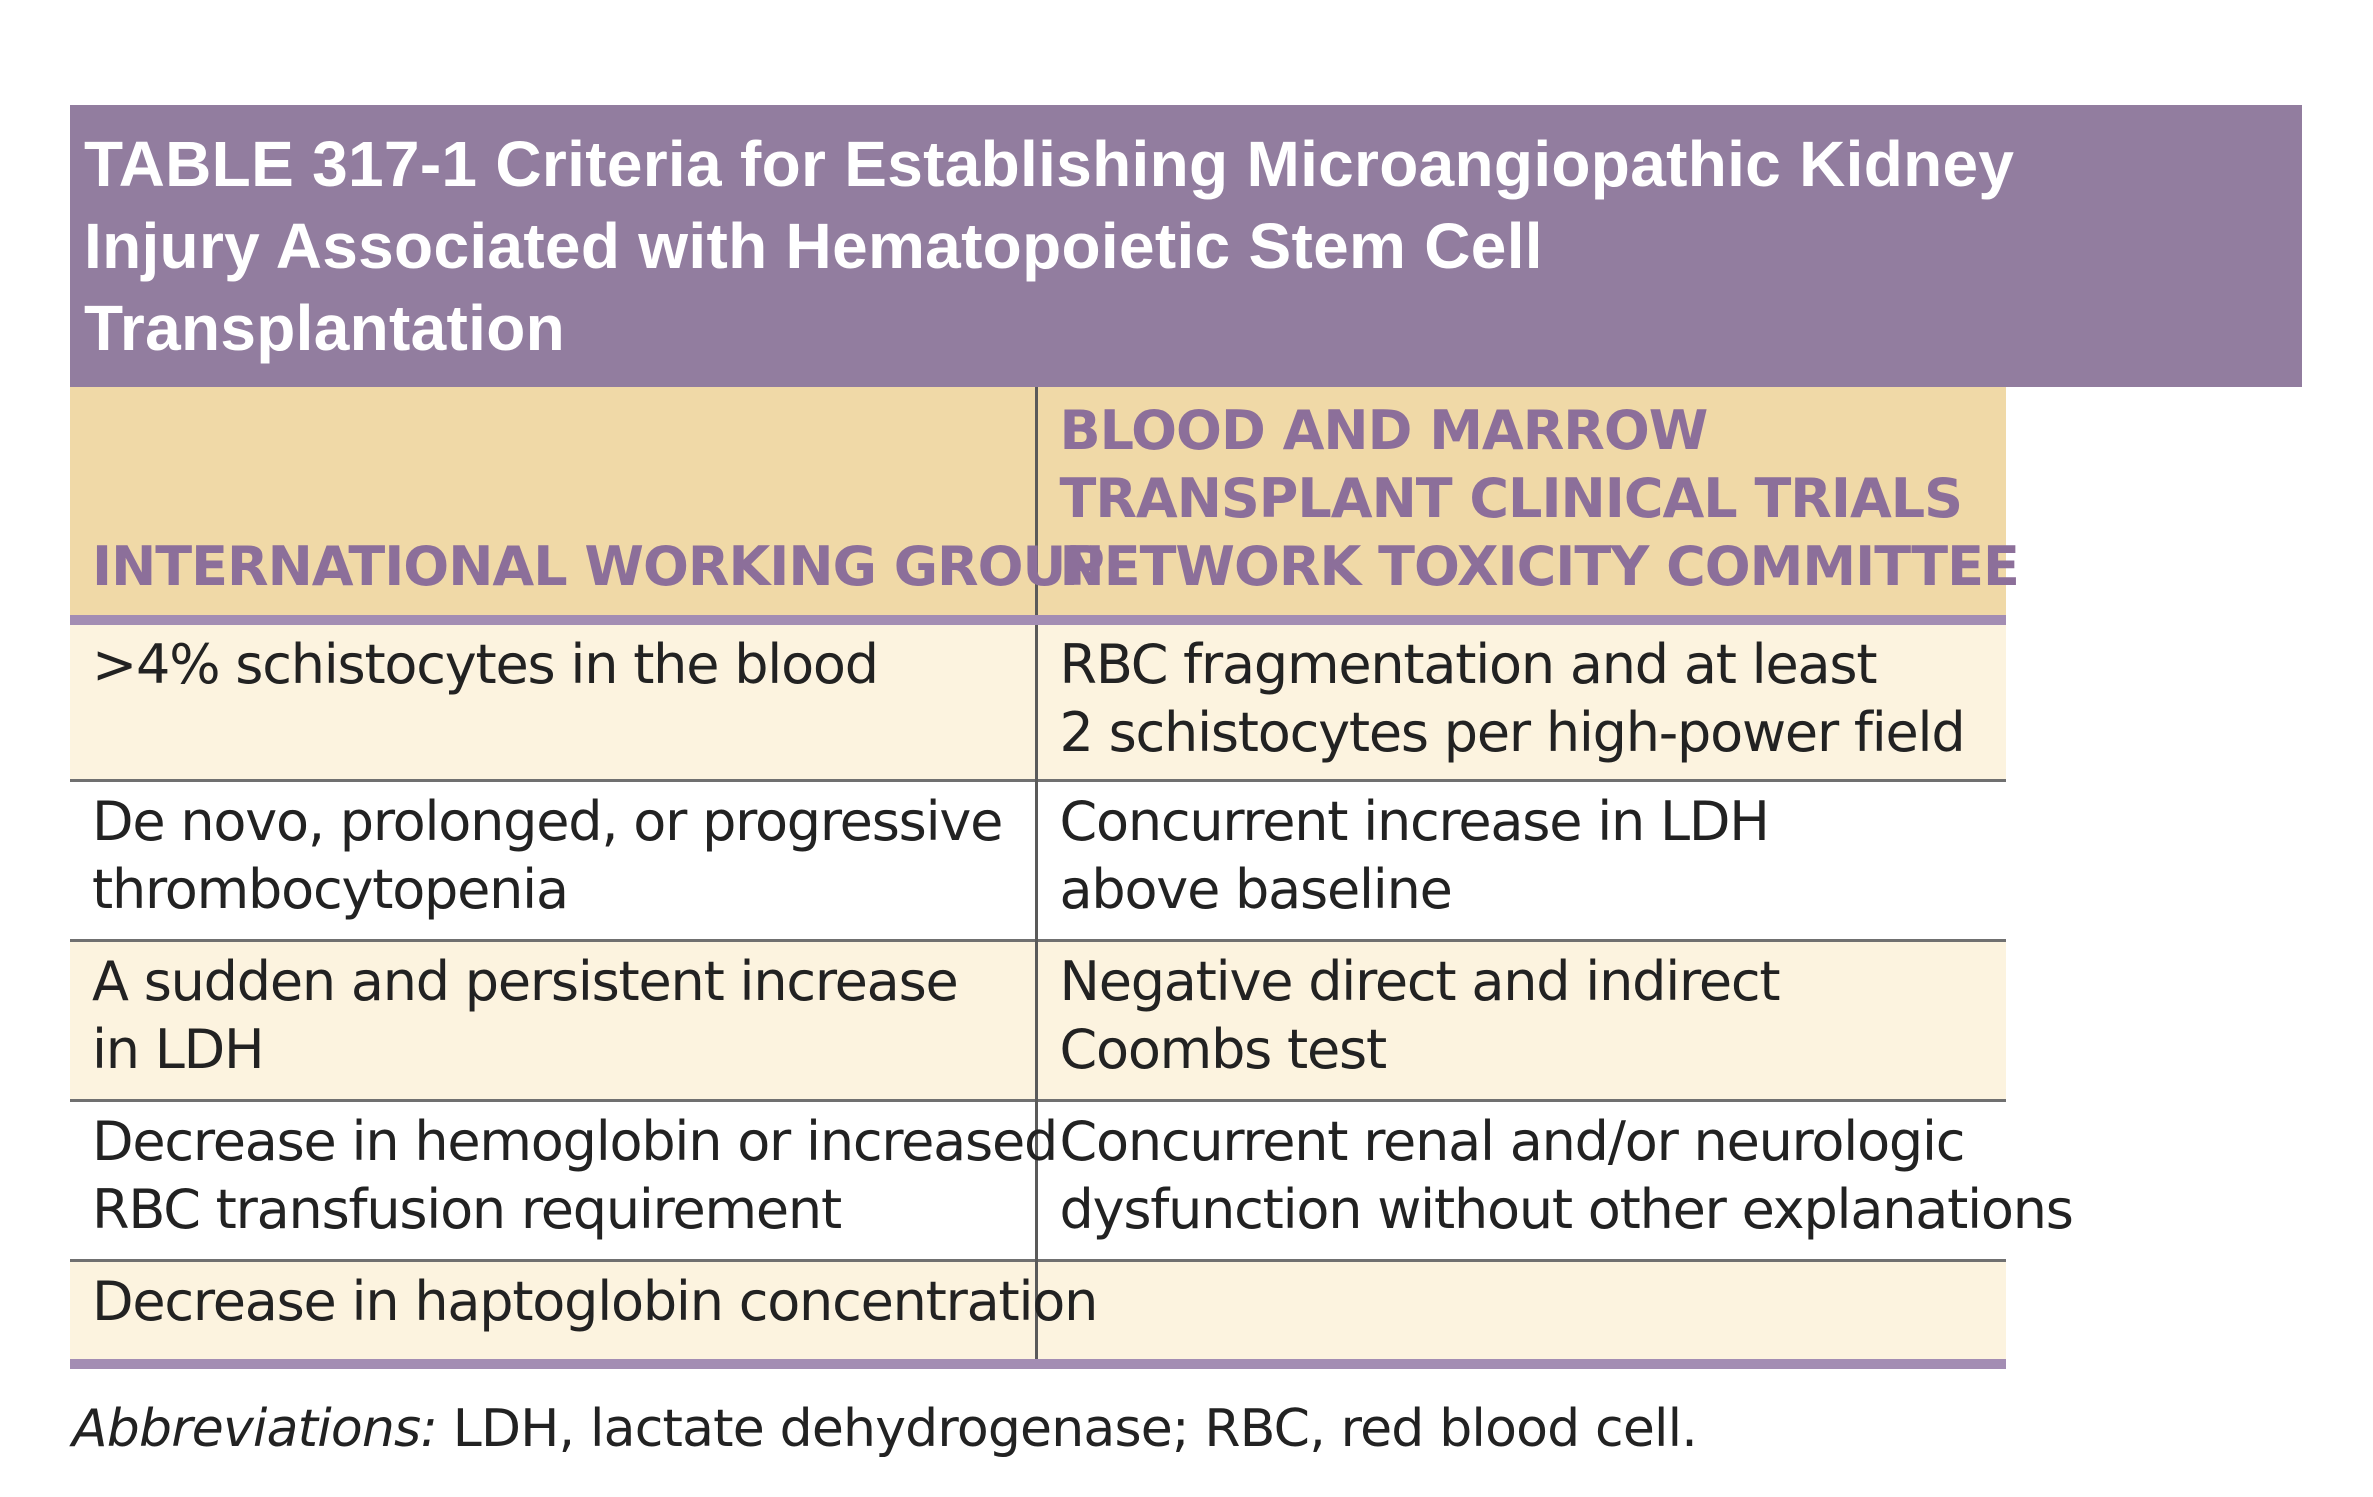 The height and width of the screenshot is (1497, 2373). I want to click on cell-line: dysfunction without other explanations, so click(1566, 1209).